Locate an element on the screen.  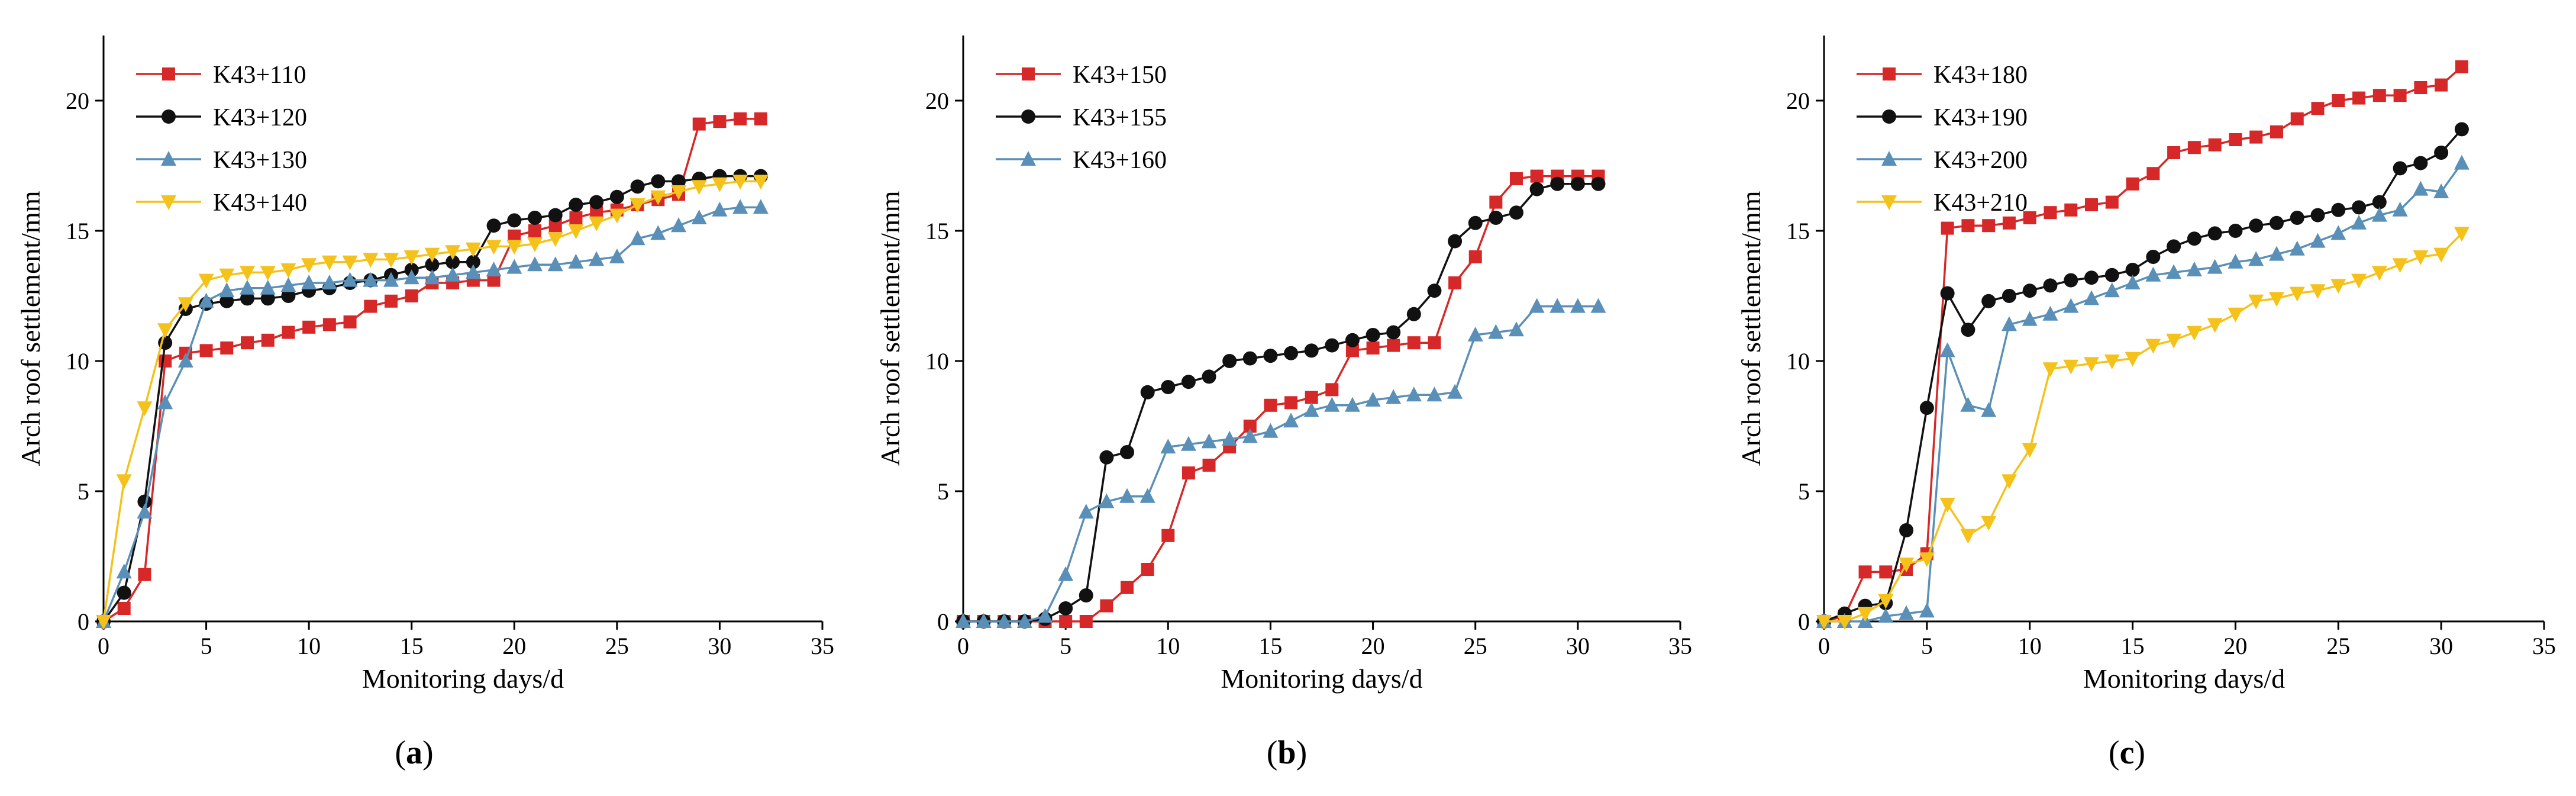
series-K43+160 is located at coordinates (1280, 463).